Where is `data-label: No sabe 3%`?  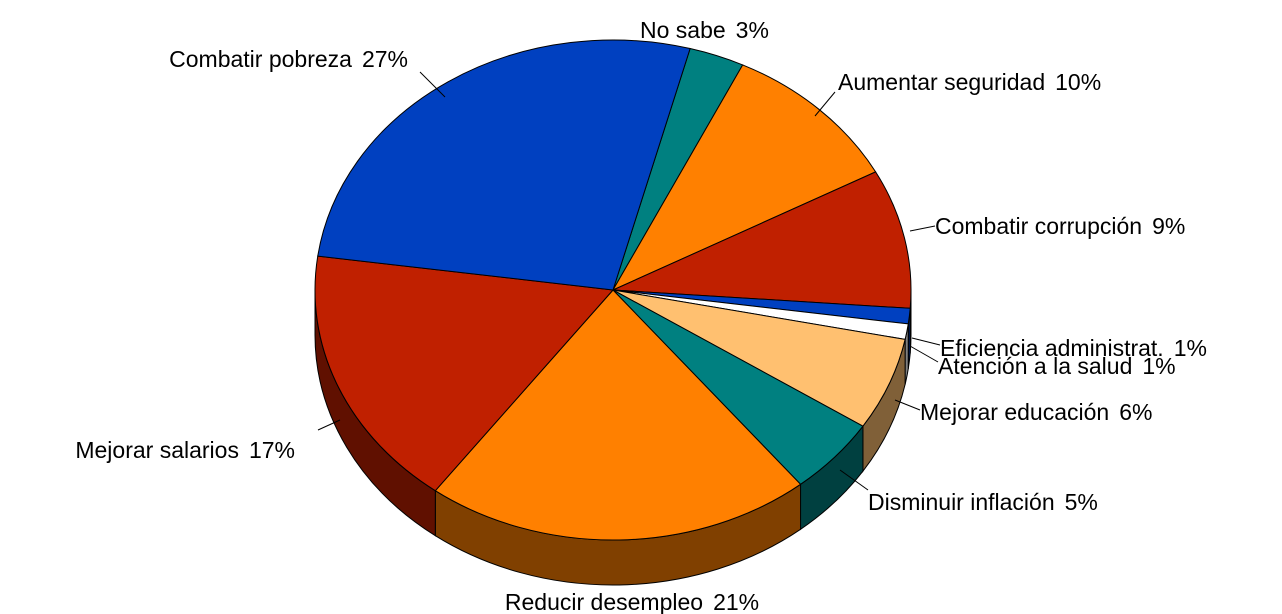 data-label: No sabe 3% is located at coordinates (704, 30).